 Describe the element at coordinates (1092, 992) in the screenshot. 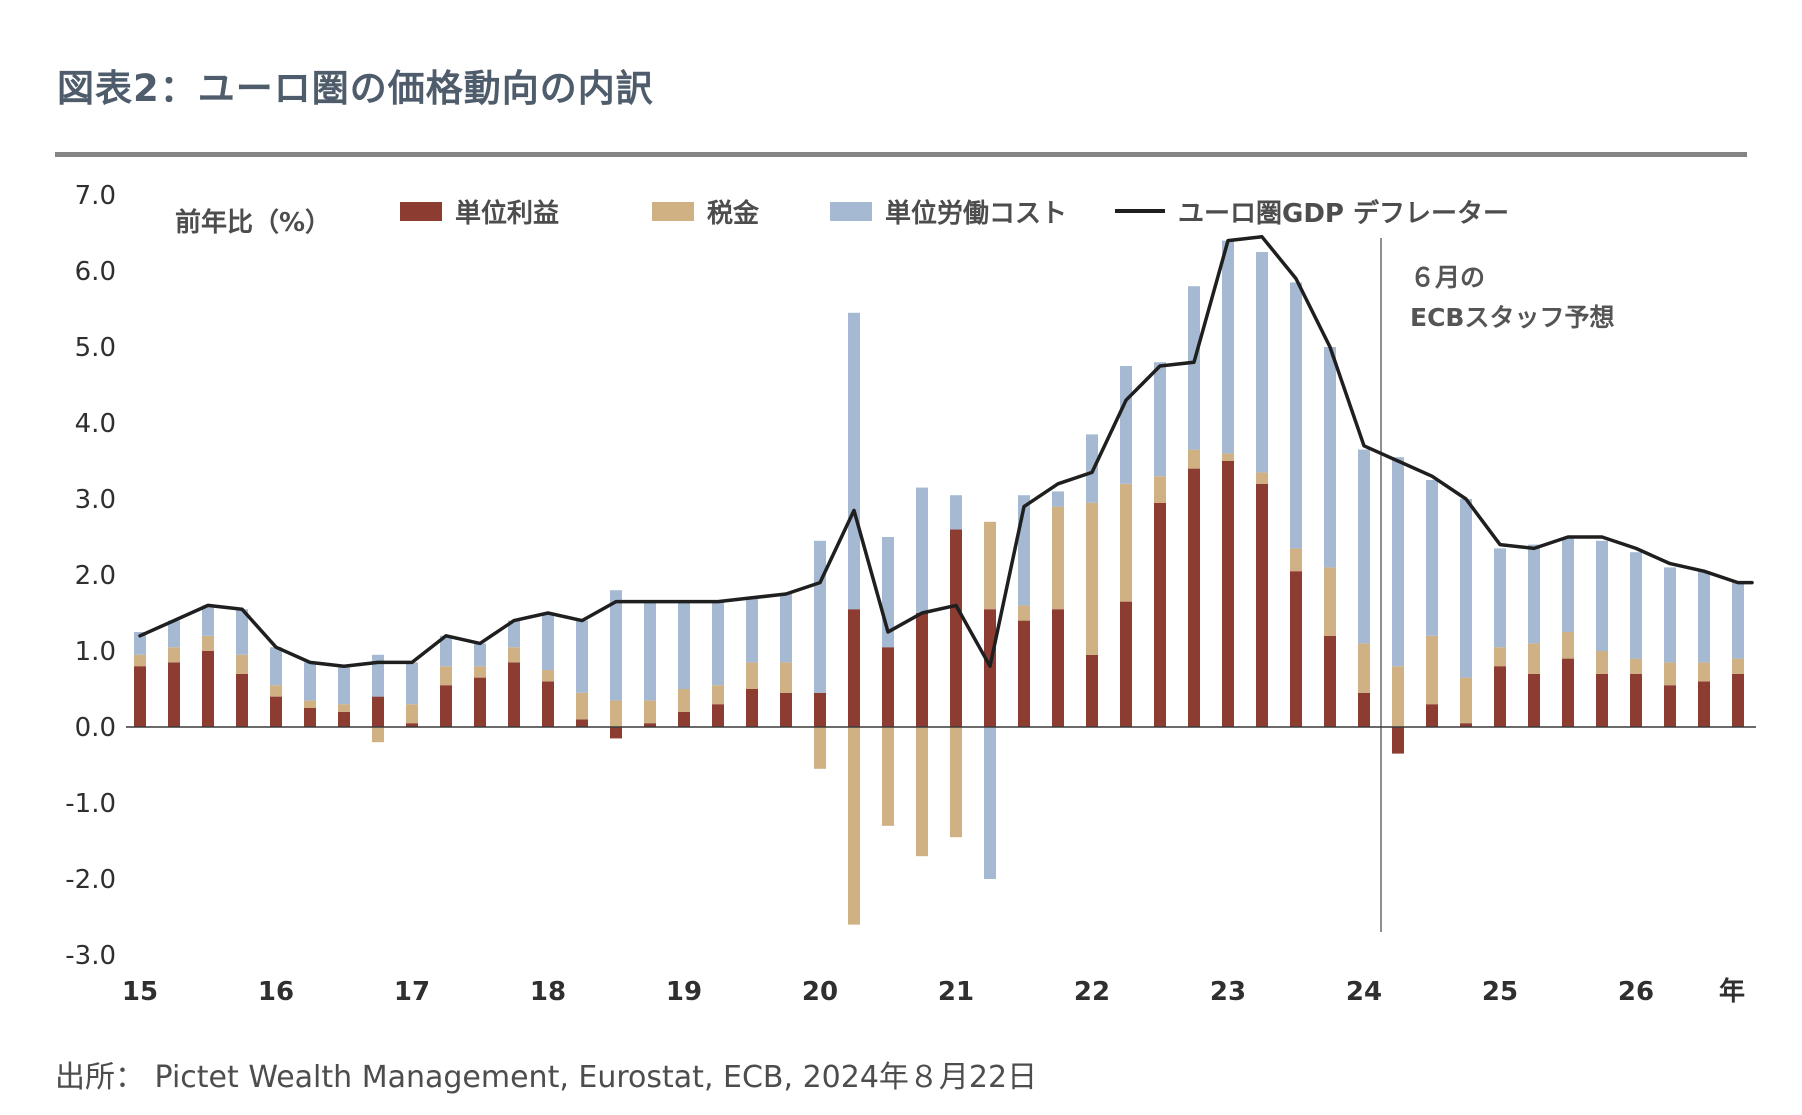

I see `svg-text: 22` at that location.